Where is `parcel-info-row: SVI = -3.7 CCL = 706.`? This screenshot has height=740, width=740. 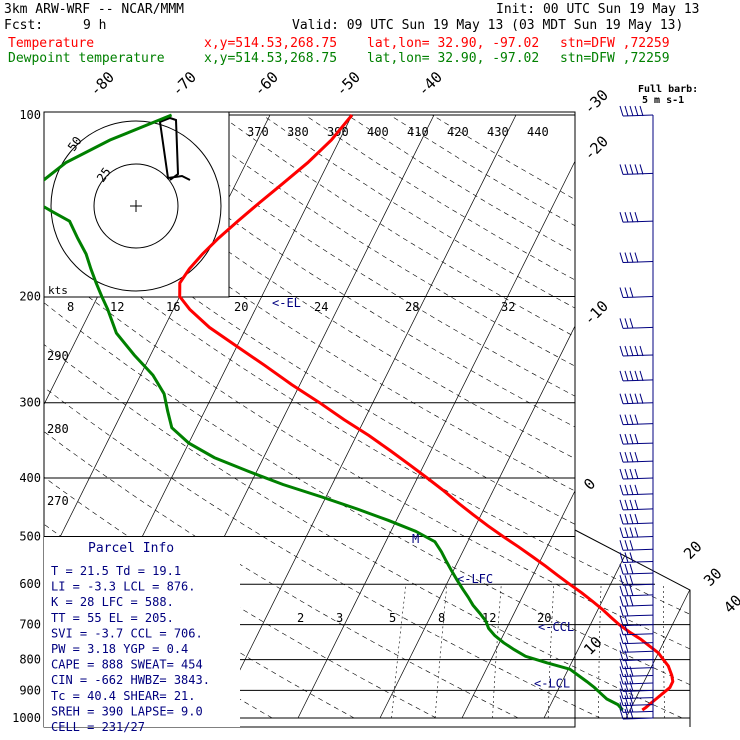 parcel-info-row: SVI = -3.7 CCL = 706. is located at coordinates (127, 633).